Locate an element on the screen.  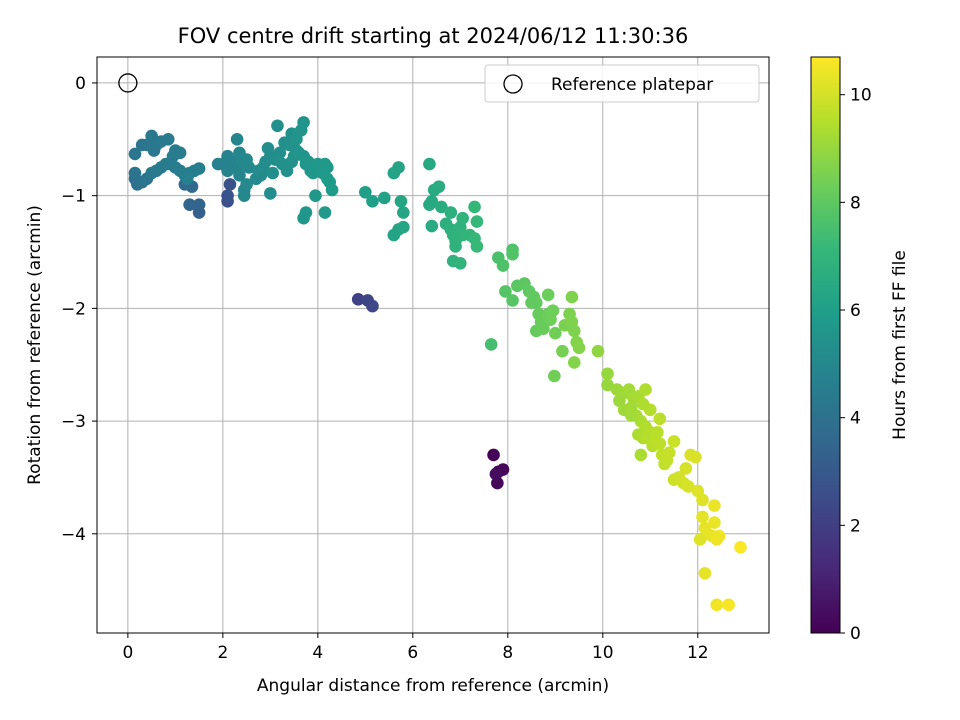
y-tick-label: −4 is located at coordinates (73, 535).